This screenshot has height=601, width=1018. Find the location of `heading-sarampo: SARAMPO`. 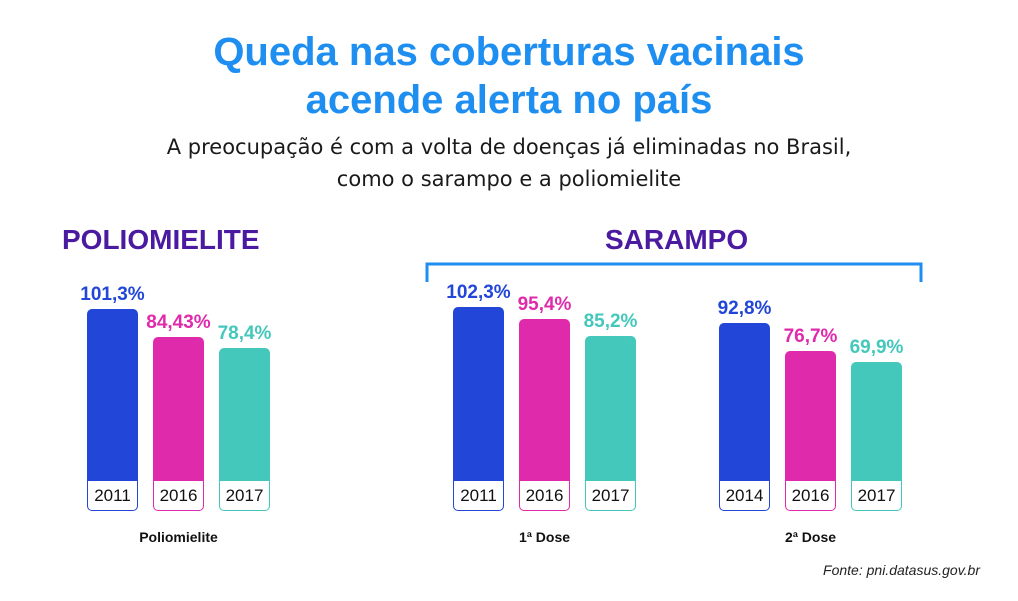

heading-sarampo: SARAMPO is located at coordinates (677, 239).